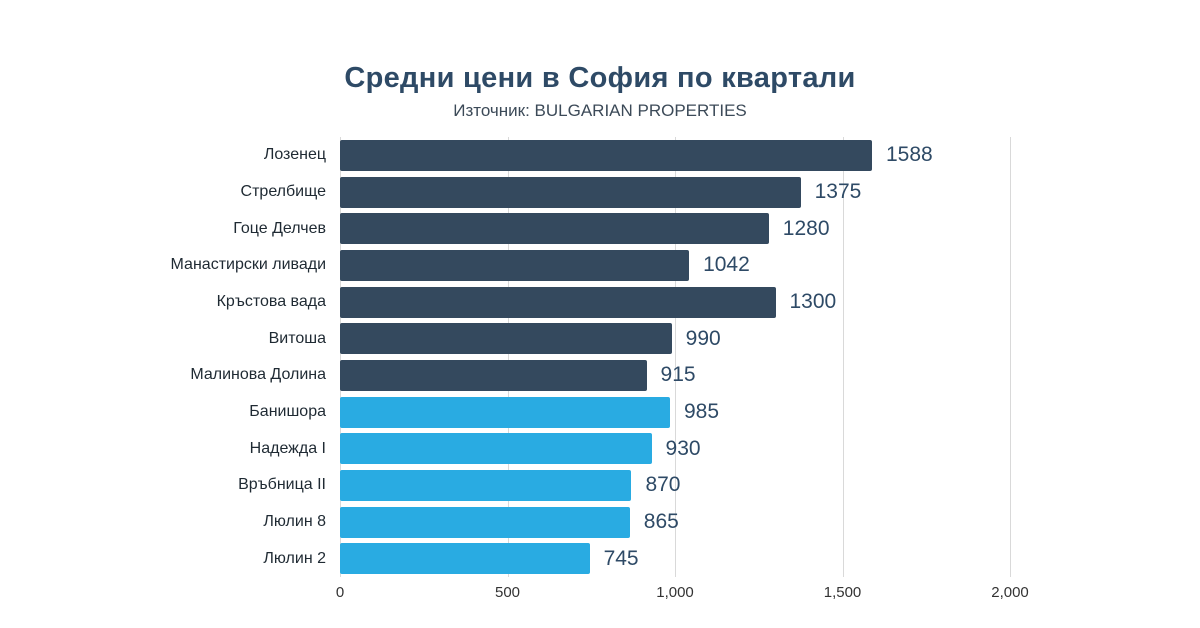 The height and width of the screenshot is (628, 1200). I want to click on bar-row: Люлин 2 745, so click(600, 558).